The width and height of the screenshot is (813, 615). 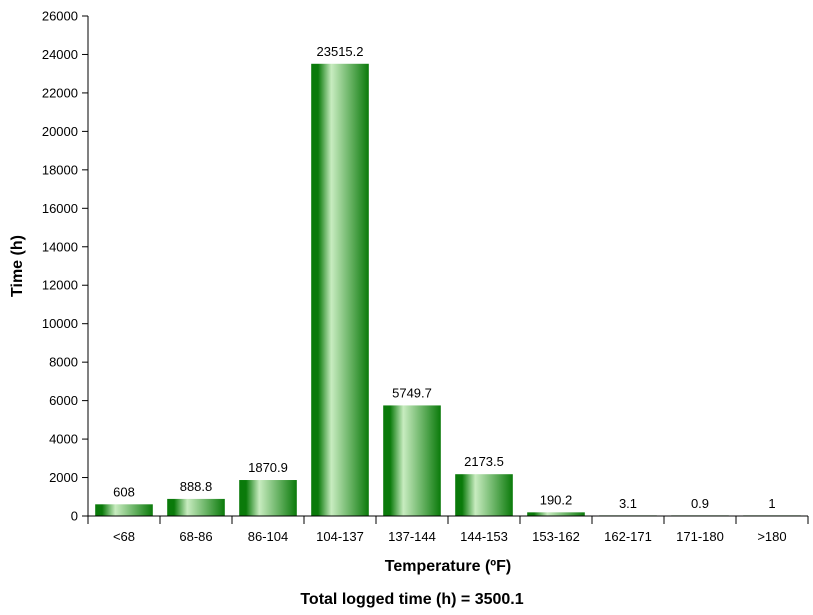 I want to click on total-logged-time: Total logged time (h) = 3500.1, so click(x=411, y=599).